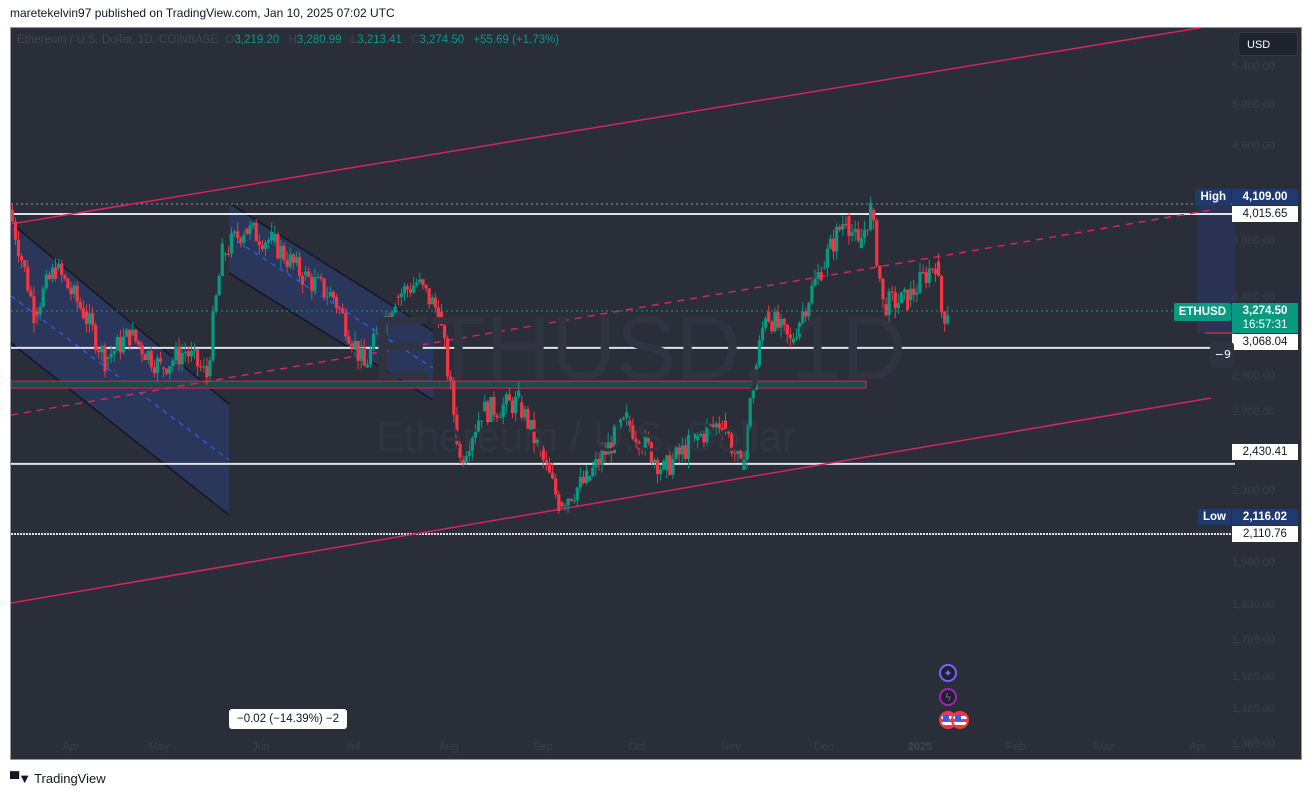 This screenshot has width=1314, height=797. Describe the element at coordinates (1253, 241) in the screenshot. I see `price-axis-tick: 3,800.00` at that location.